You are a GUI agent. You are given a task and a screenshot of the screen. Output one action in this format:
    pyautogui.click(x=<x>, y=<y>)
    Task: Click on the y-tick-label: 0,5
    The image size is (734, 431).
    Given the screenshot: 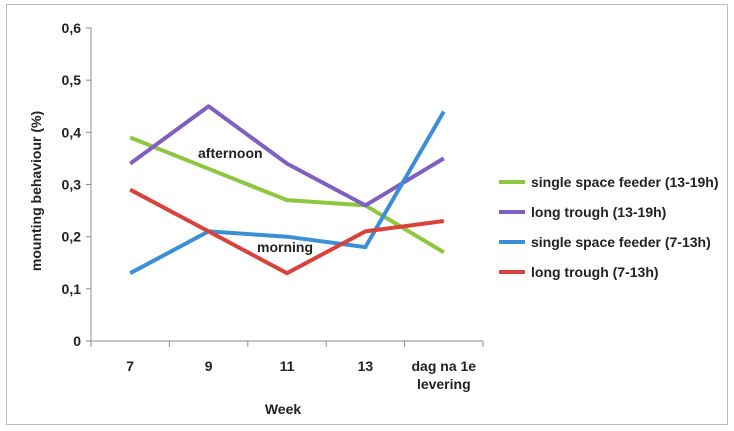 What is the action you would take?
    pyautogui.click(x=72, y=80)
    